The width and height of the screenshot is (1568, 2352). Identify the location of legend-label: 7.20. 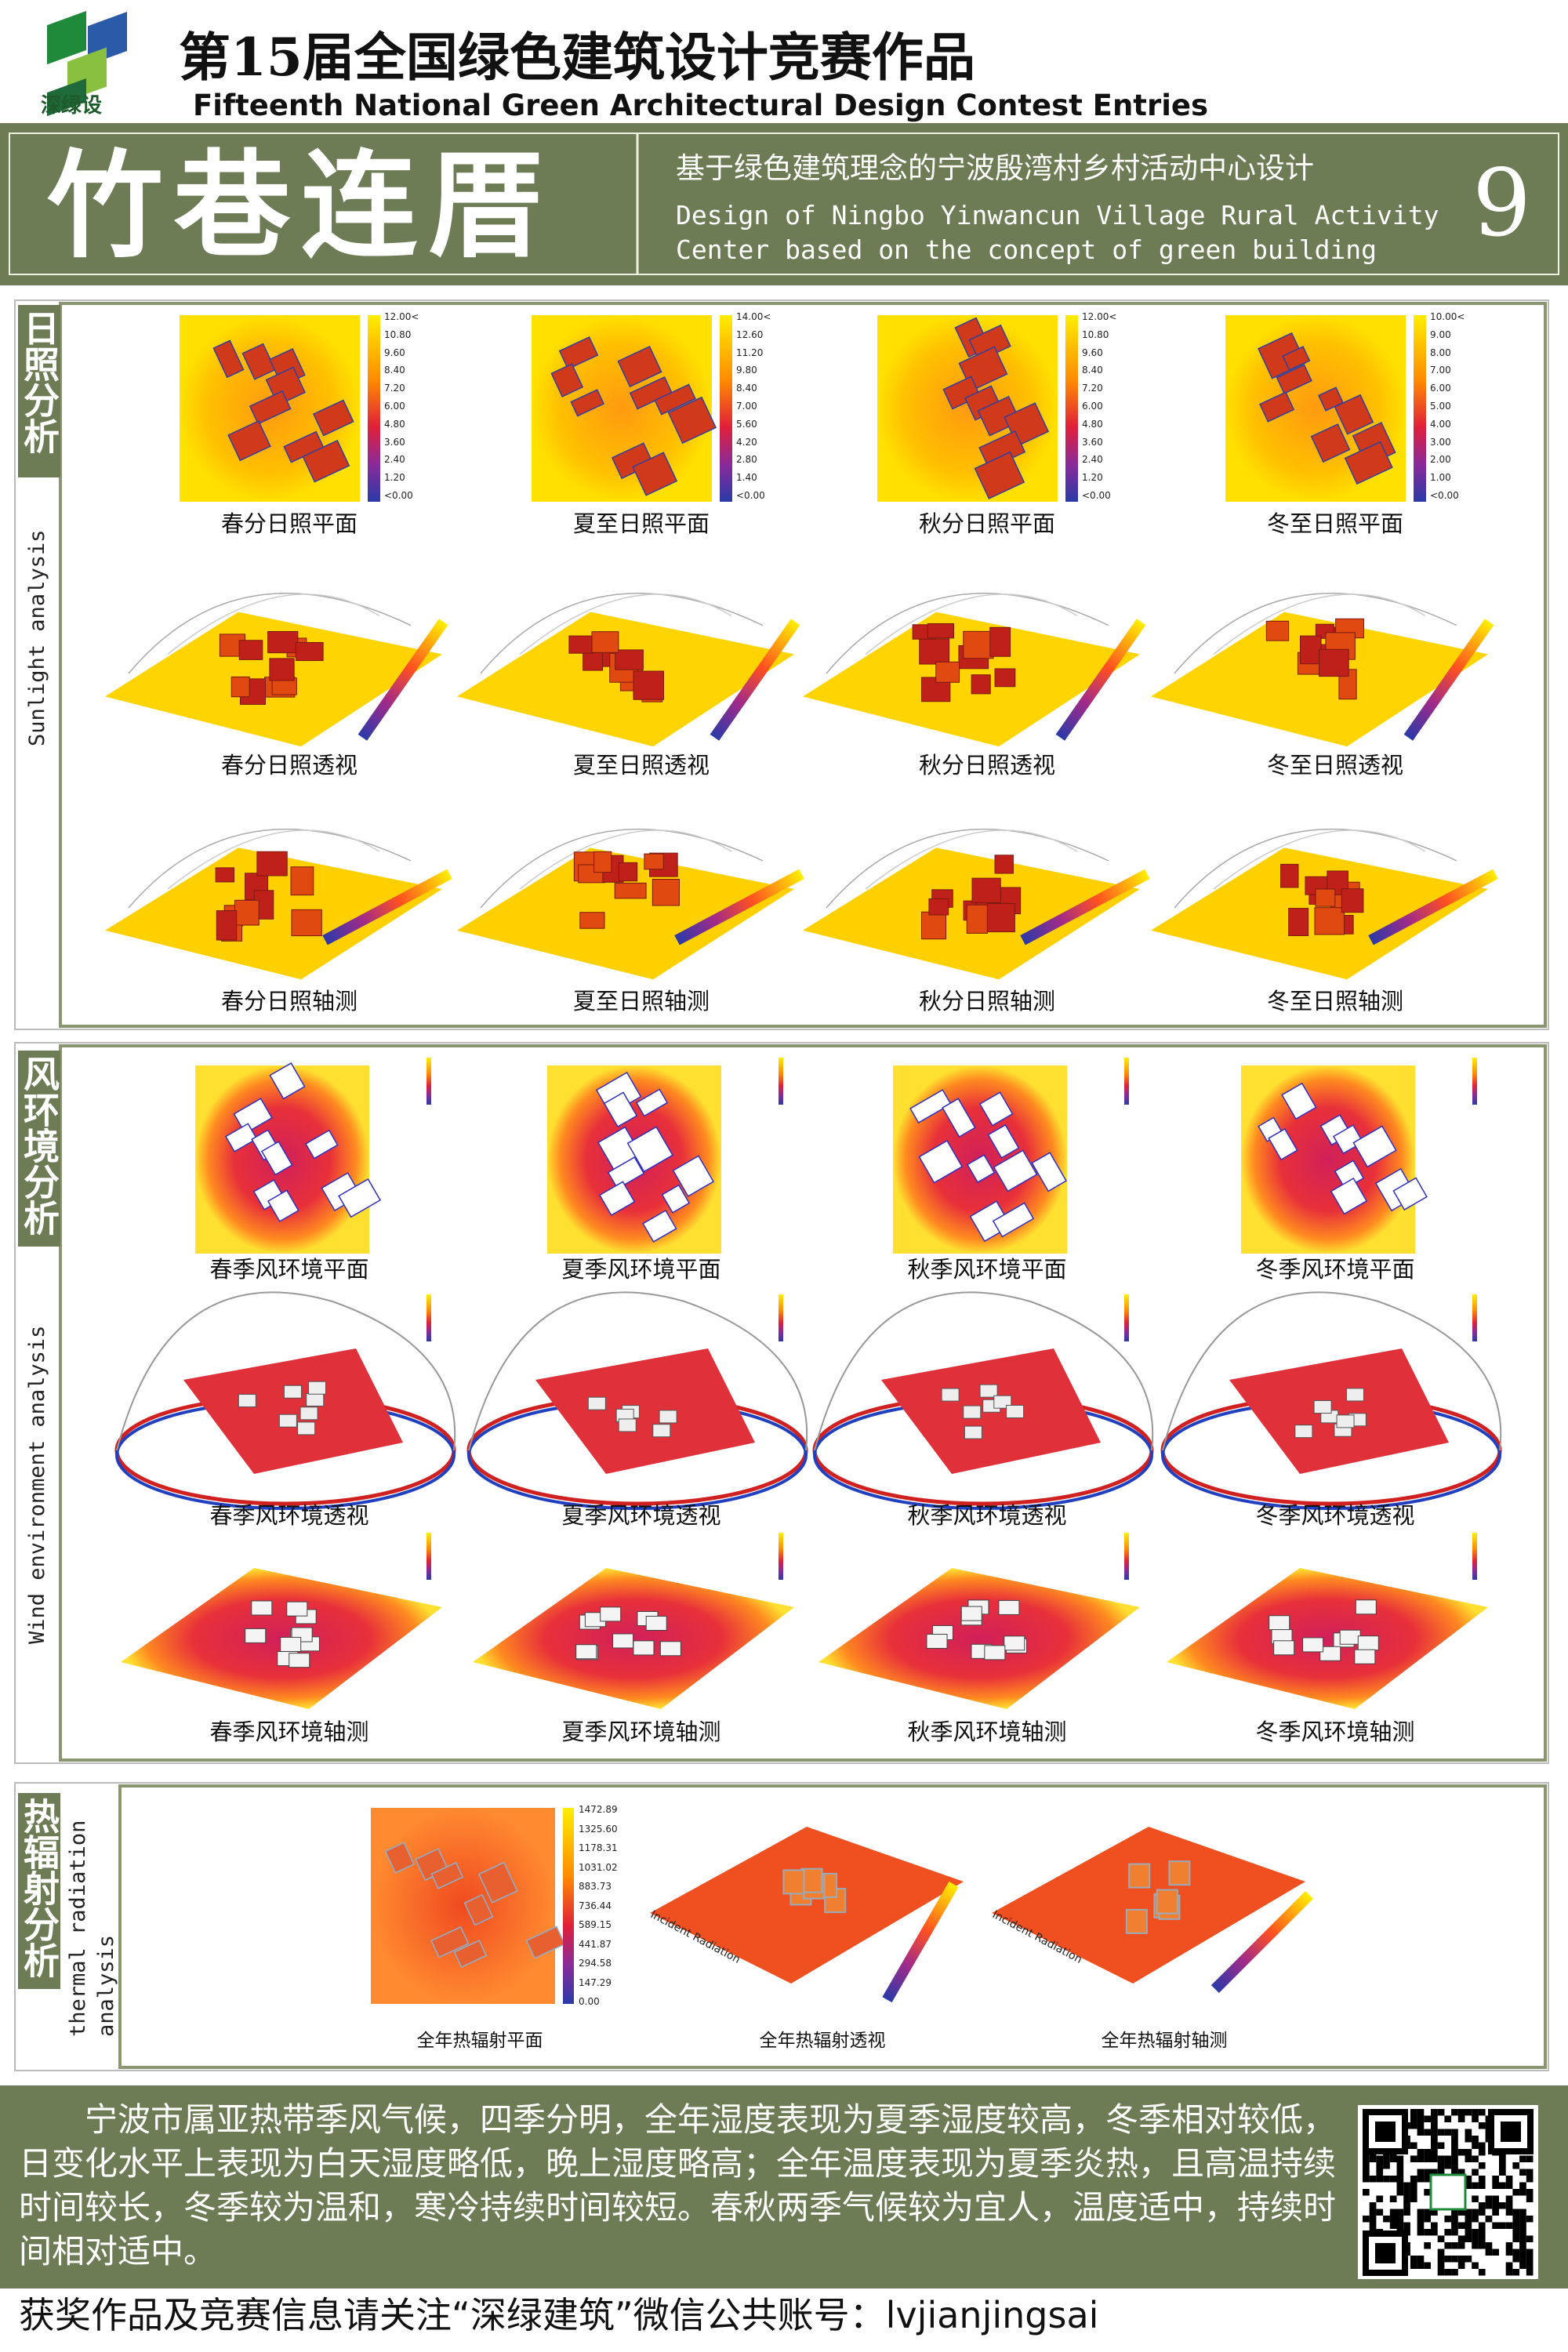
(1092, 388).